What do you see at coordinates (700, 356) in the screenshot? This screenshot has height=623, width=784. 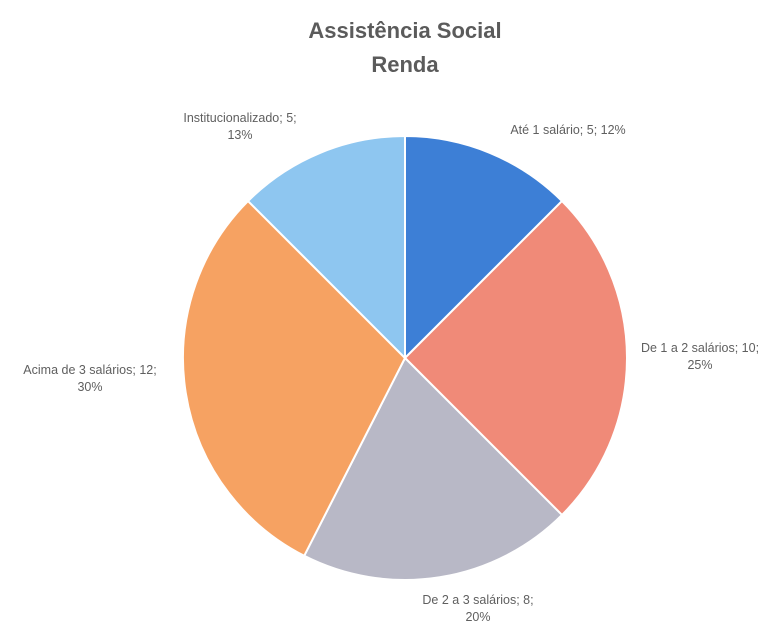 I see `data-label: De 1 a 2 salários; 10; 25%` at bounding box center [700, 356].